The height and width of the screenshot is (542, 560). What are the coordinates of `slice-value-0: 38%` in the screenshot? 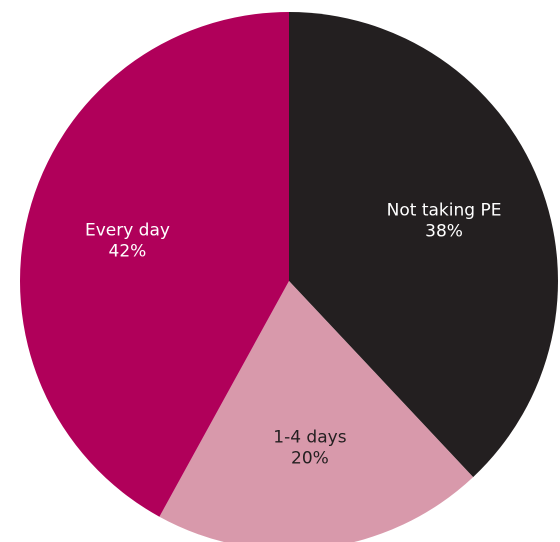 It's located at (444, 232).